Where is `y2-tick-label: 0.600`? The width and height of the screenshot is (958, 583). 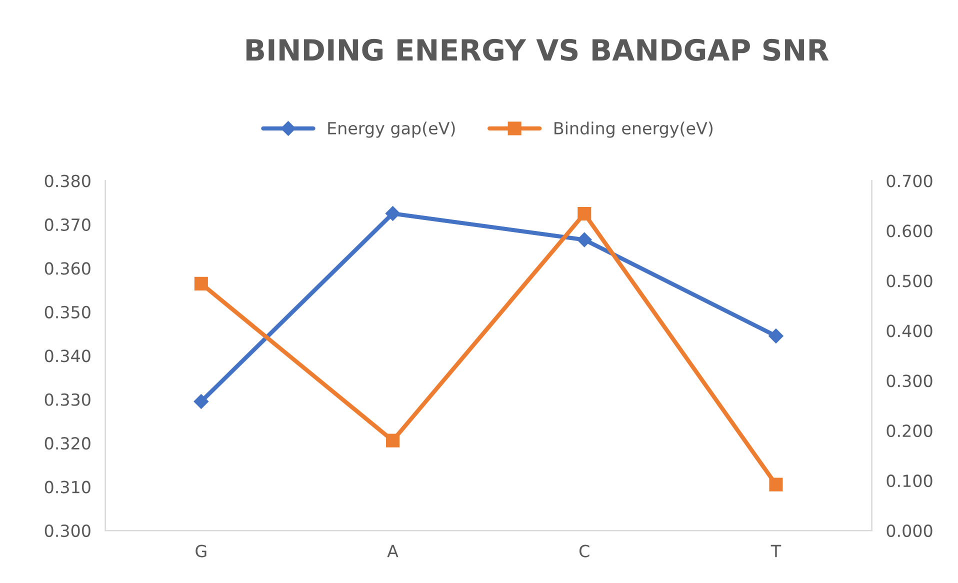 y2-tick-label: 0.600 is located at coordinates (909, 231).